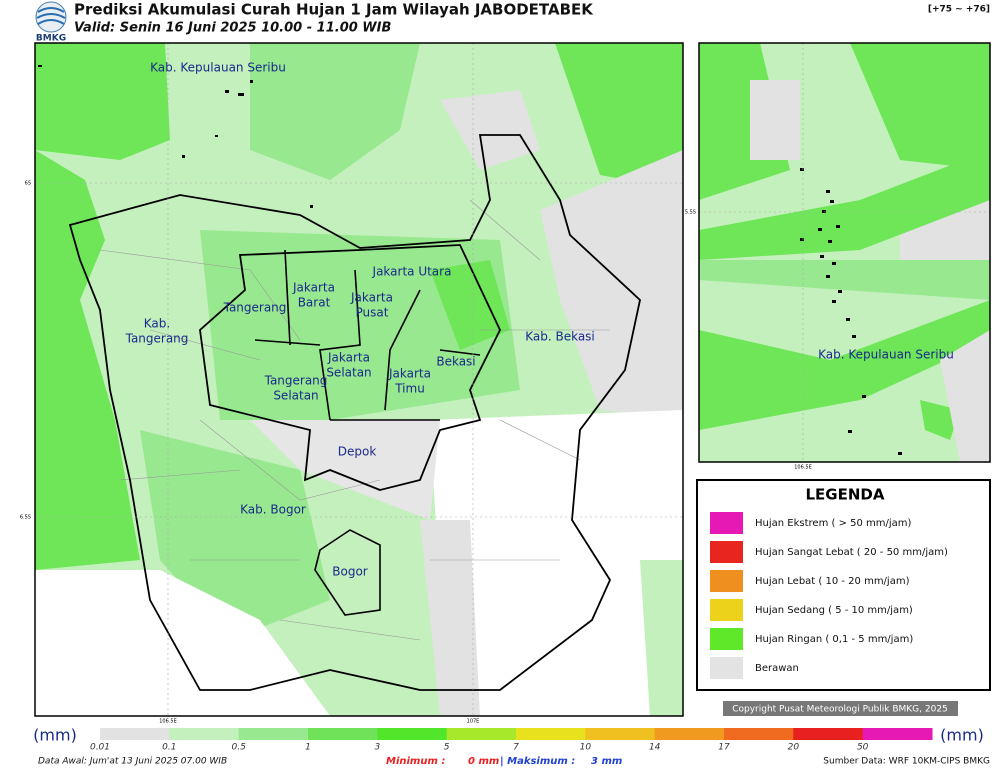  I want to click on inset-label: Kab. Kepulauan Seribu, so click(886, 355).